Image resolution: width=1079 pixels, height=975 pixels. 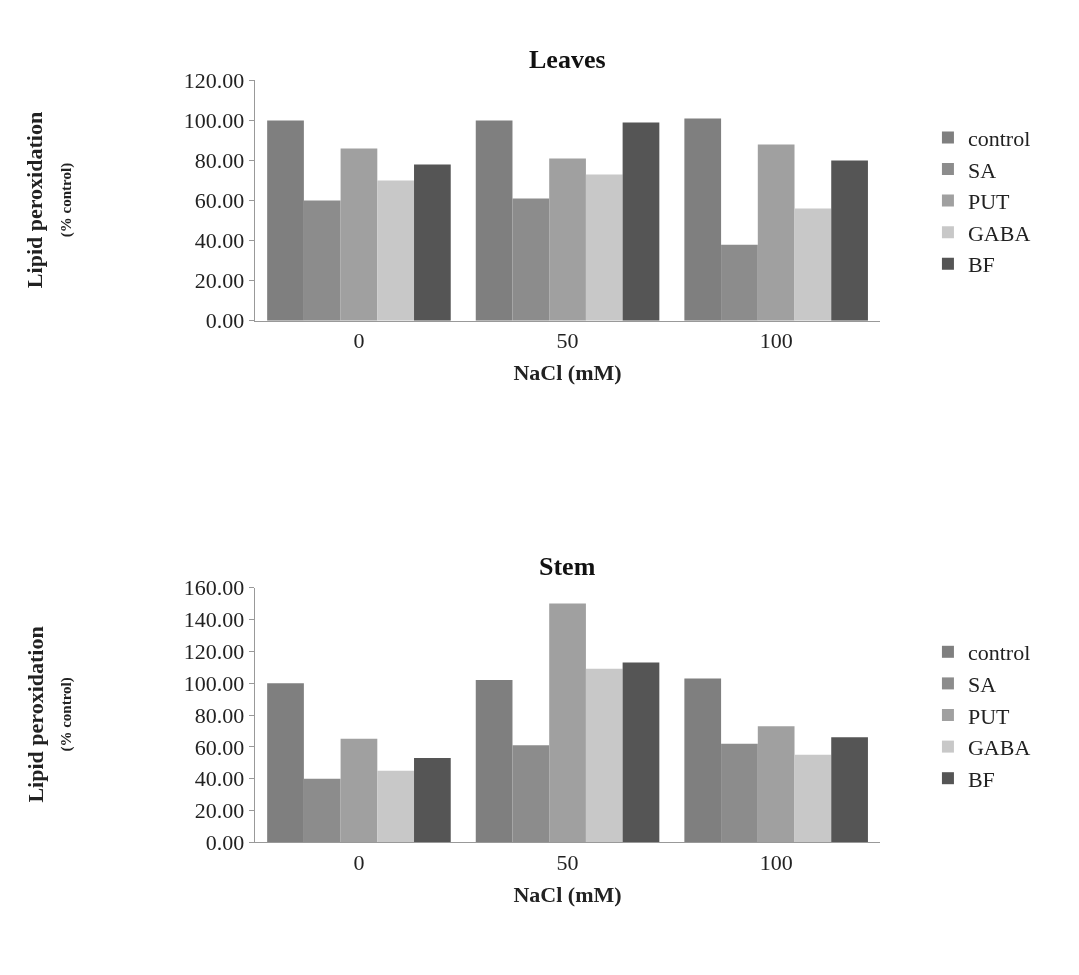 I want to click on chart-title: Stem, so click(x=567, y=566).